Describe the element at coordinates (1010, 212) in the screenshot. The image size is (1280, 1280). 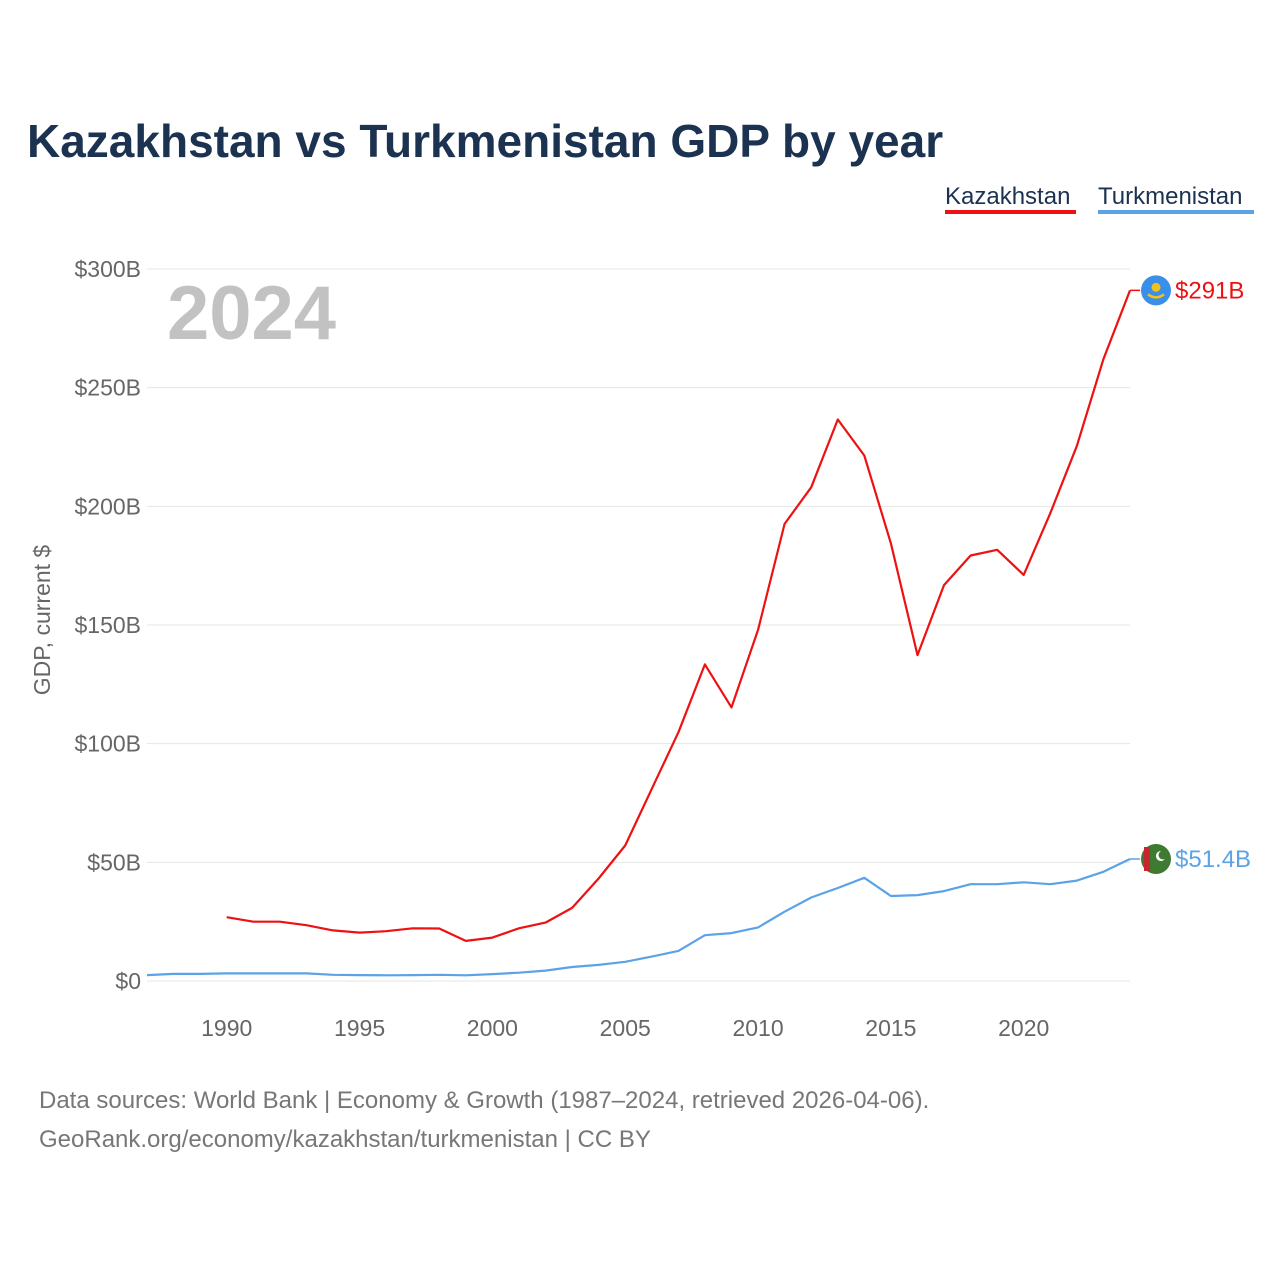
I see `legend-swatch-kazakhstan` at that location.